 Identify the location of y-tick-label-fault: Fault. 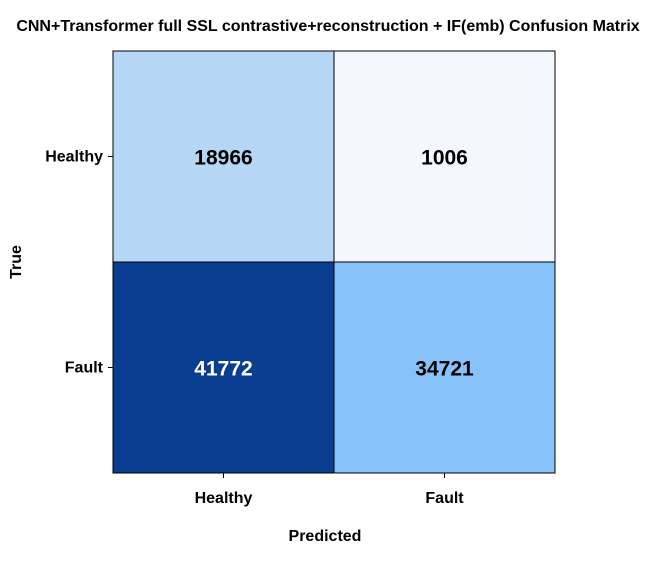
(84, 368).